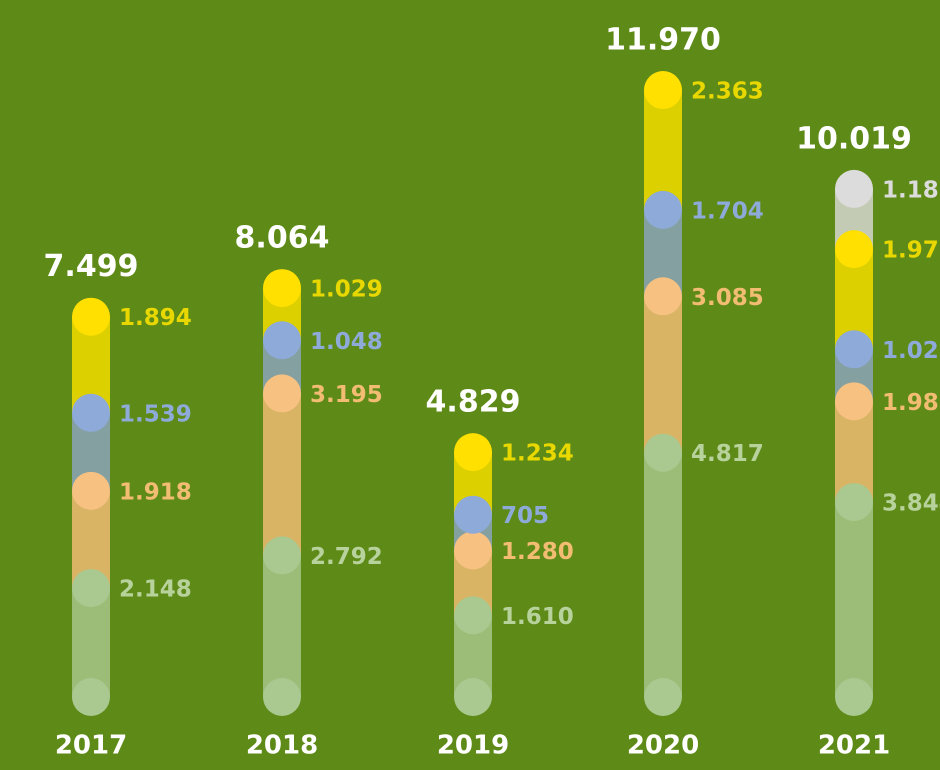 This screenshot has width=940, height=770. I want to click on total-label: 8.064, so click(282, 238).